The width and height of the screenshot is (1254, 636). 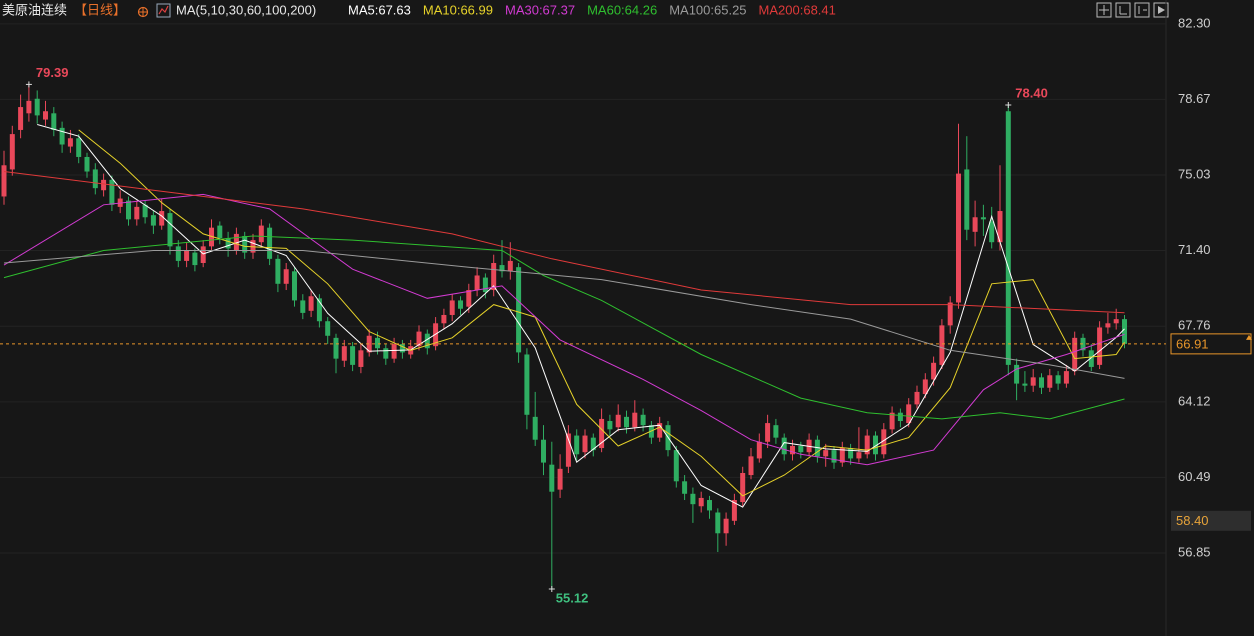 What do you see at coordinates (1192, 343) in the screenshot?
I see `last-price-label: 66.91` at bounding box center [1192, 343].